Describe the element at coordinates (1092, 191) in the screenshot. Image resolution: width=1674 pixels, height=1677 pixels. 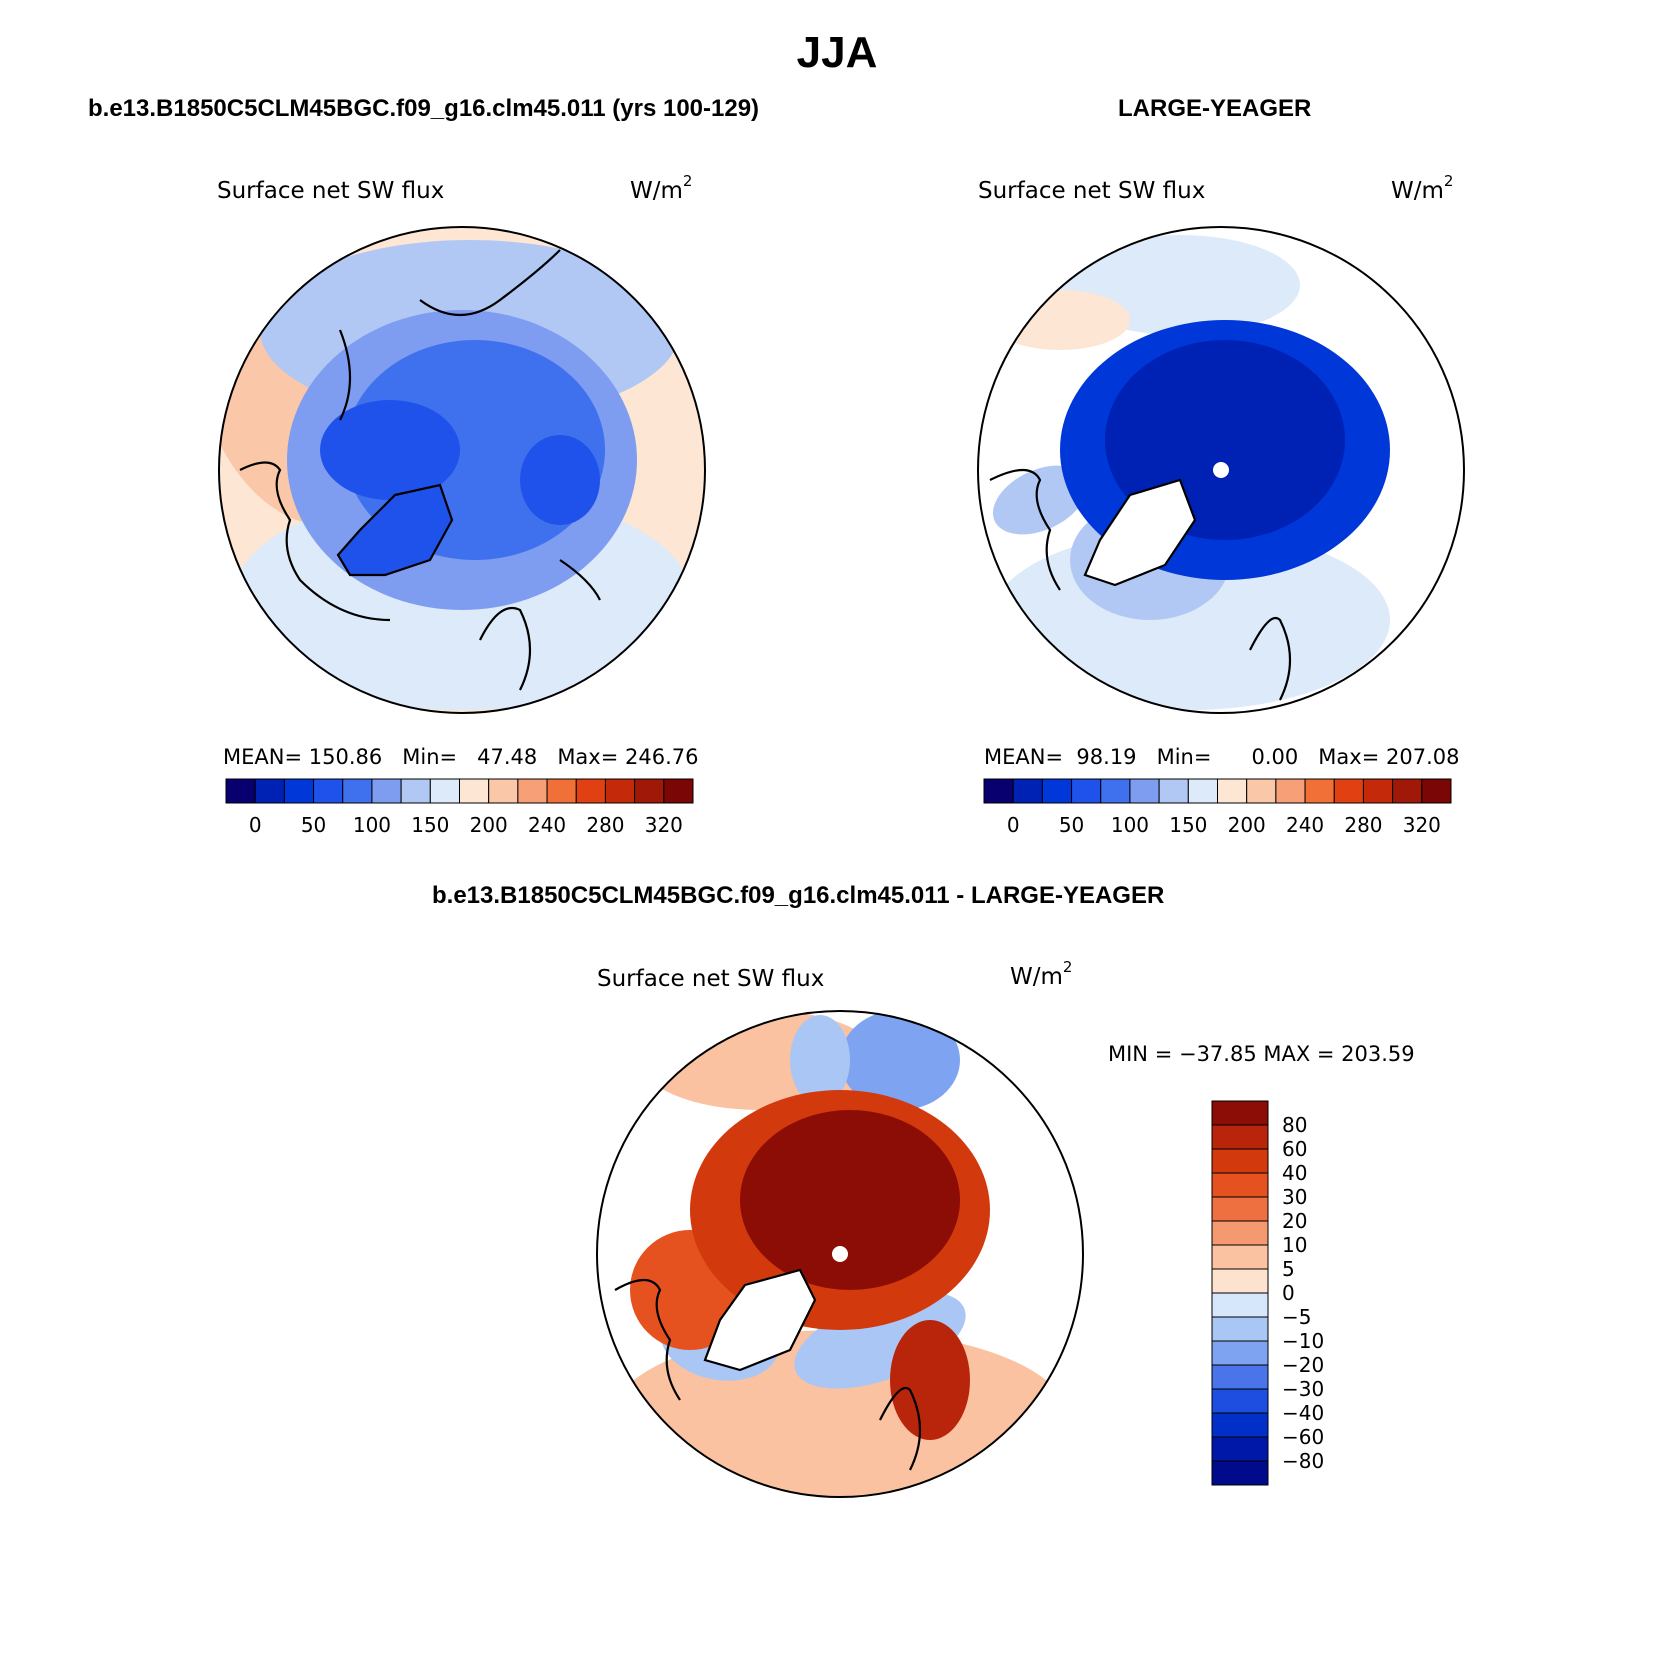
I see `panel2-variable-label: Surface net SW flux` at that location.